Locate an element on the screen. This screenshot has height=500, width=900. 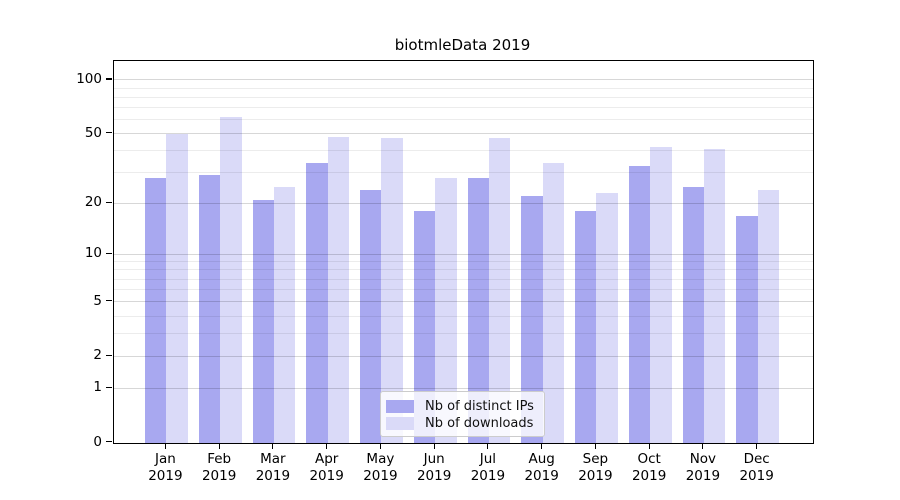
legend: Nb of distinct IPs Nb of downloads is located at coordinates (462, 414).